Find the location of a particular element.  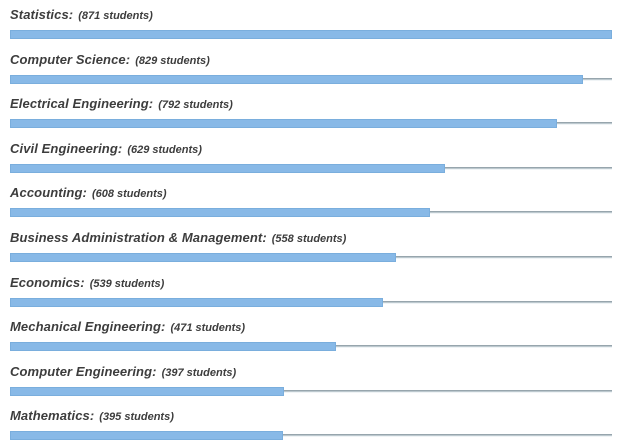

category-label: Mechanical Engineering: is located at coordinates (88, 327).